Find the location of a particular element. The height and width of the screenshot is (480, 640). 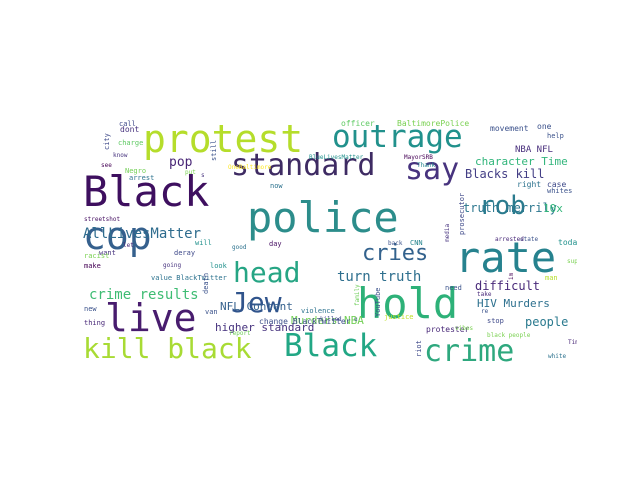

word: cop is located at coordinates (117, 236).